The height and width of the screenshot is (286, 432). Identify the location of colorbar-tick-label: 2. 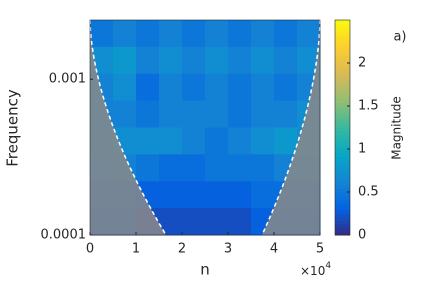
(362, 63).